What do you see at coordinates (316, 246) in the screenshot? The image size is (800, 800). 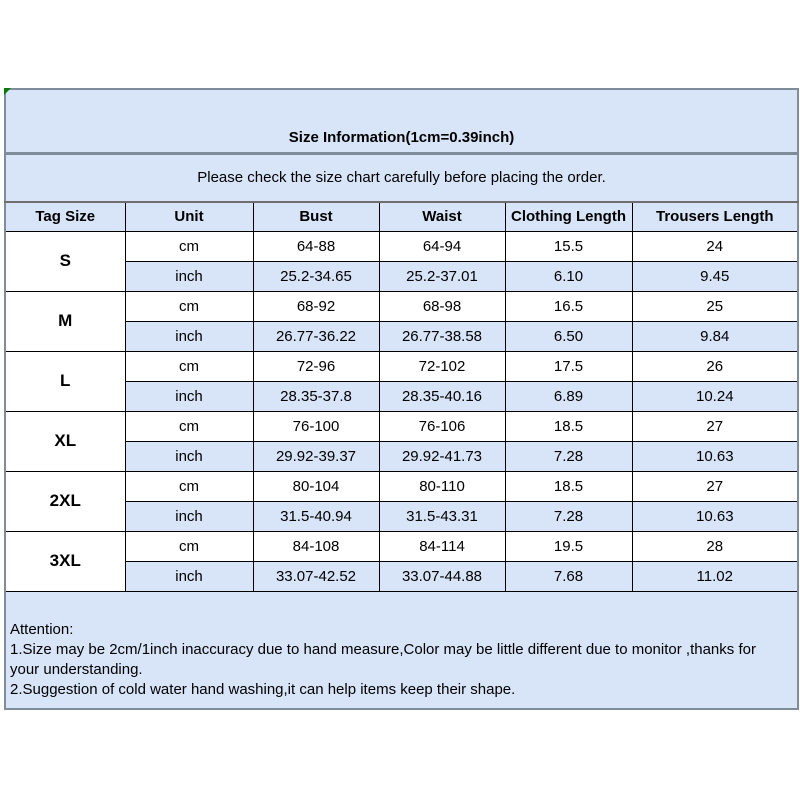 I see `value-cell: 64-88` at bounding box center [316, 246].